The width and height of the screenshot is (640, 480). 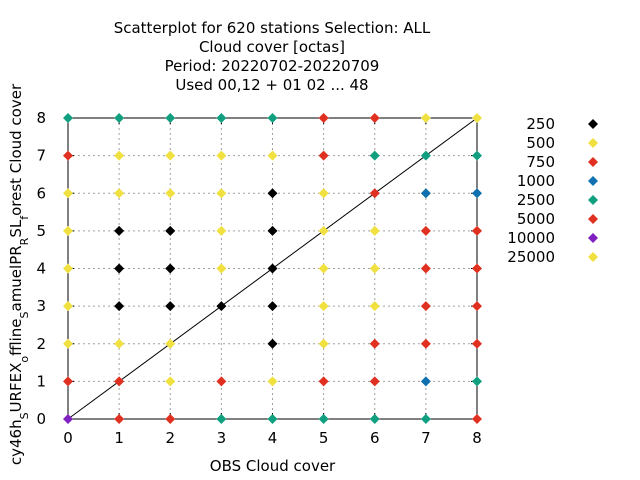 I want to click on x-axis-label: OBS Cloud cover, so click(x=273, y=466).